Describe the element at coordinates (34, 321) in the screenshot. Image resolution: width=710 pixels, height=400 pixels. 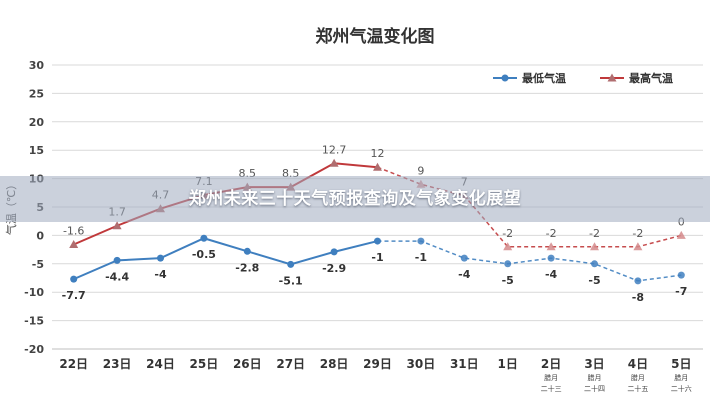
I see `y-tick-label: -15` at that location.